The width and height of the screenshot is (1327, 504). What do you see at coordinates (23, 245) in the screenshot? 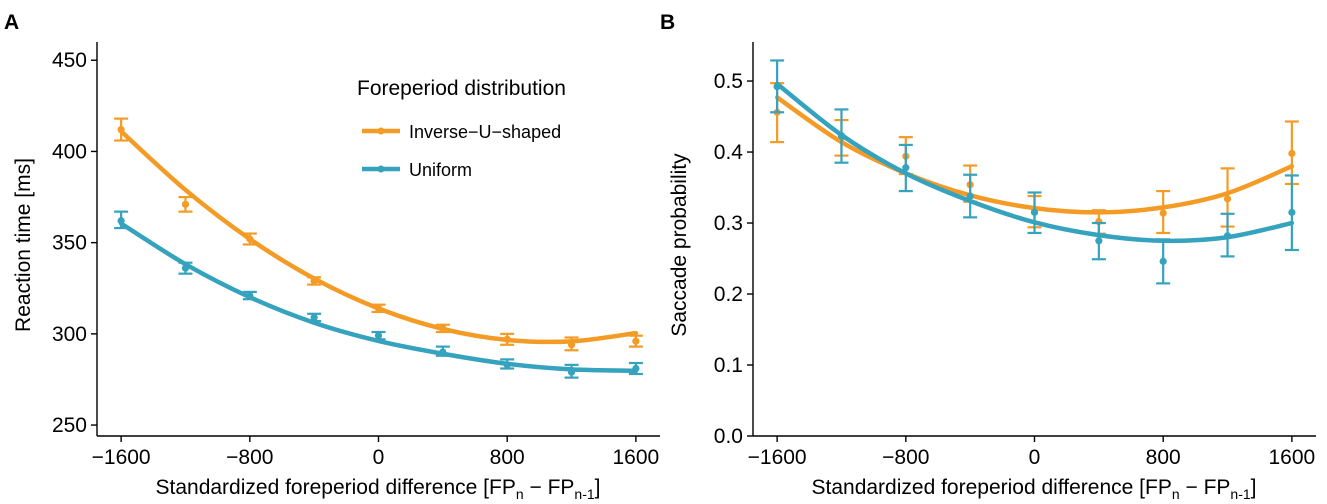
I see `panel-a-ylabel: Reaction time [ms]` at bounding box center [23, 245].